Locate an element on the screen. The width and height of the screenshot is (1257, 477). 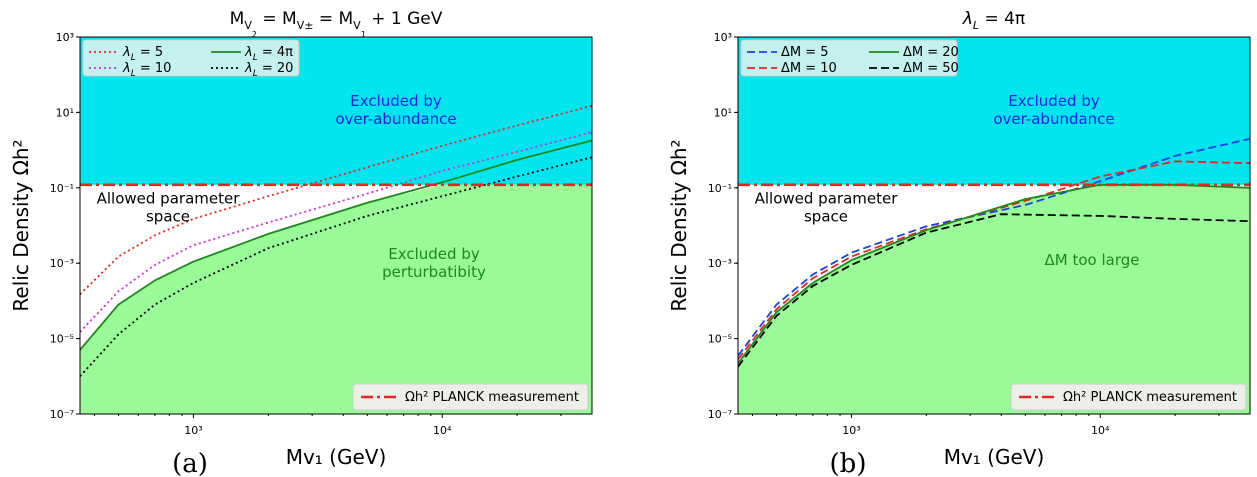
region-label-lower-1: ΔM too large is located at coordinates (1092, 260).